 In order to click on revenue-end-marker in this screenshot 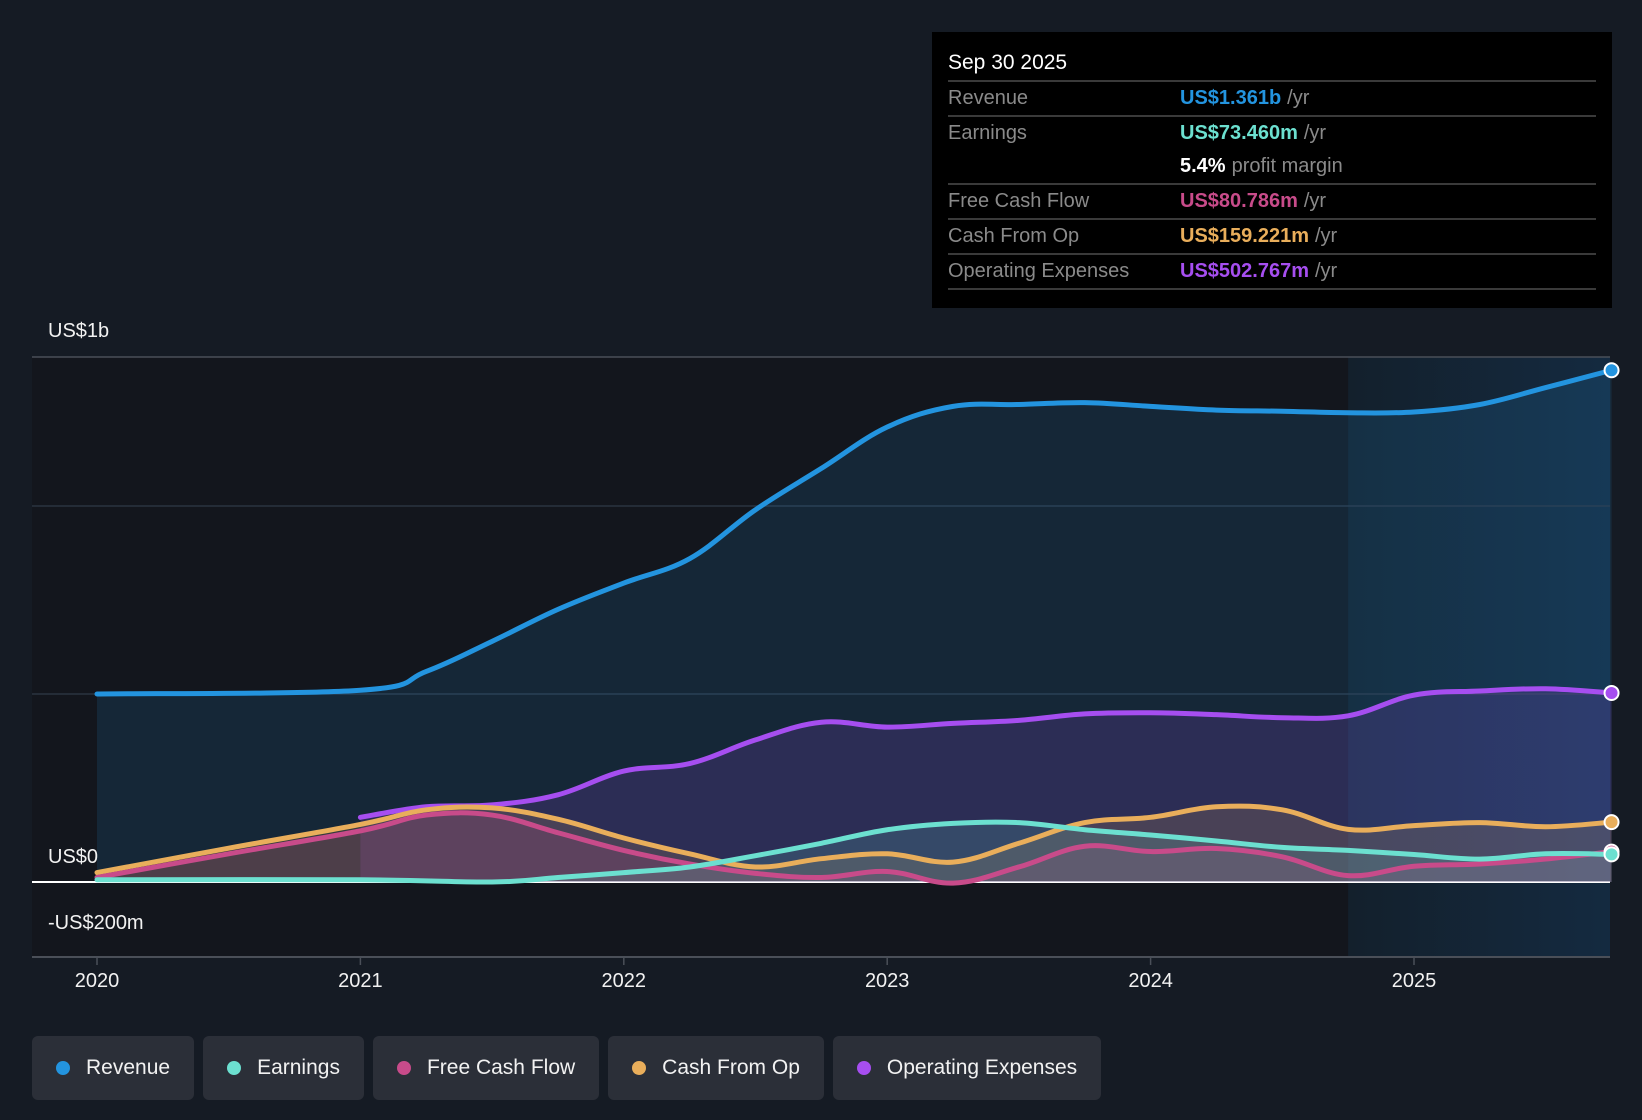, I will do `click(1611, 370)`.